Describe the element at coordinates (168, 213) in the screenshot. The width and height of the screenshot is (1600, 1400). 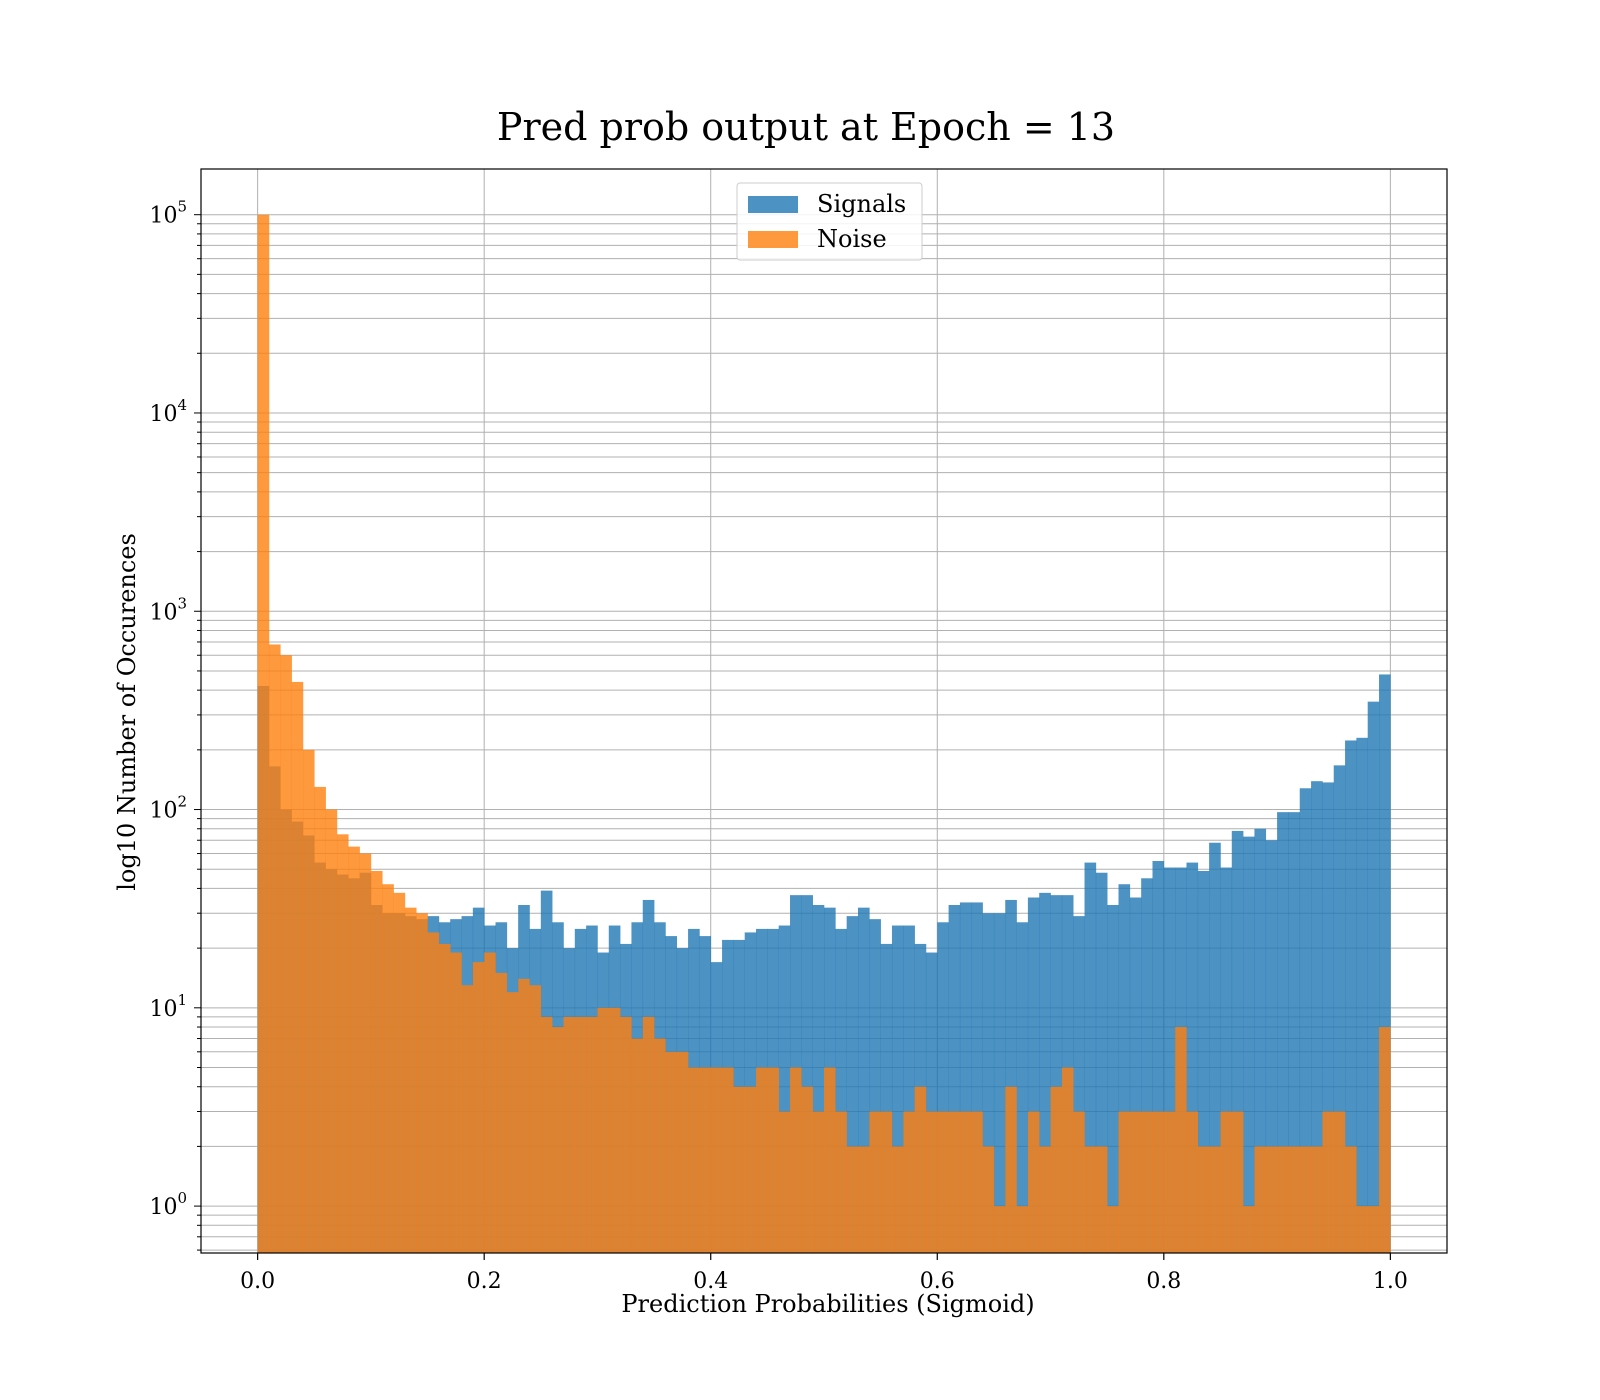
I see `y-tick-label: 10⁵` at that location.